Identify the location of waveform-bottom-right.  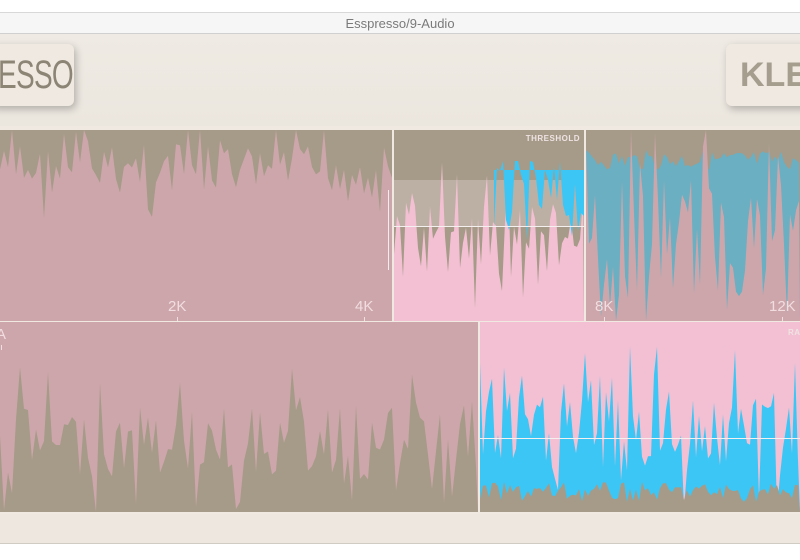
(640, 429).